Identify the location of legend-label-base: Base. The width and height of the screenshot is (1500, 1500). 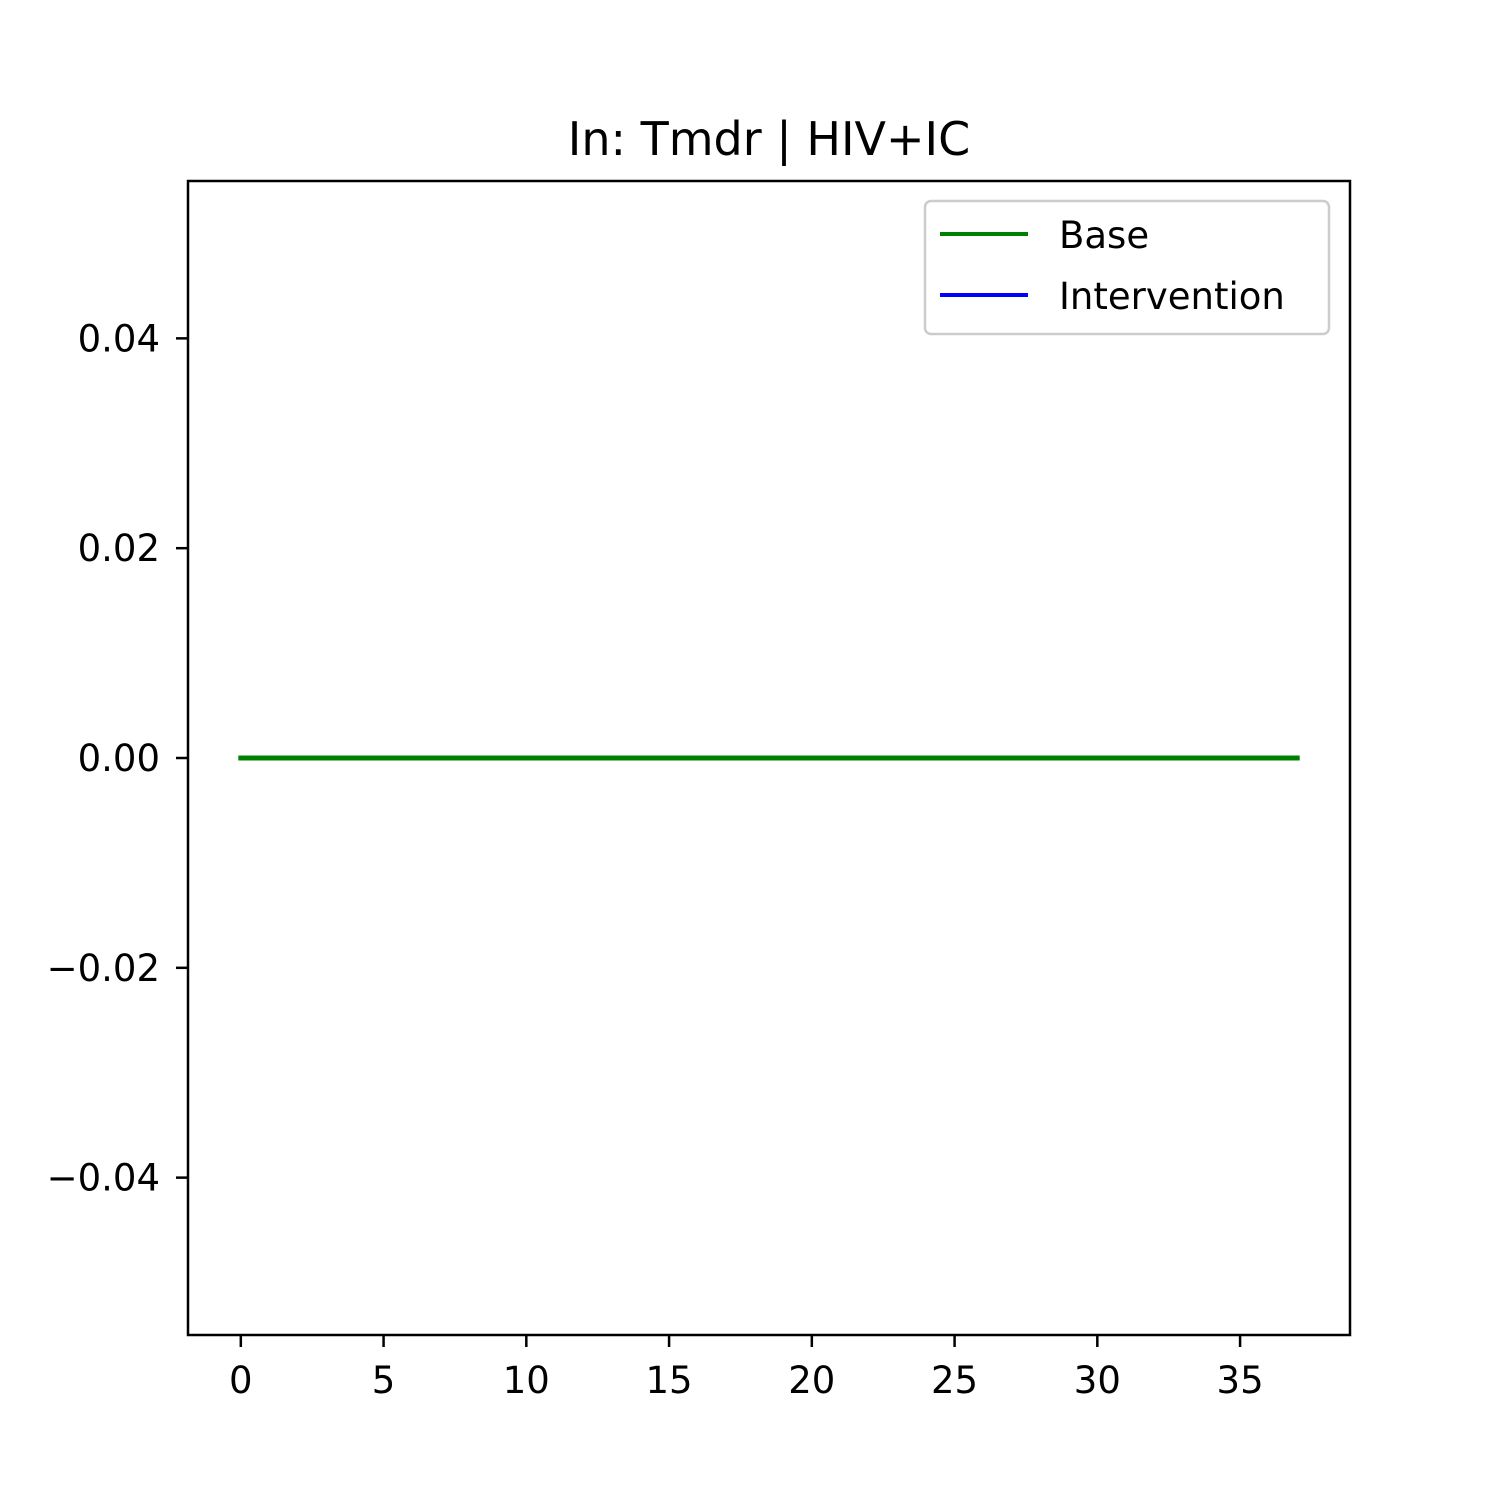
(1104, 235).